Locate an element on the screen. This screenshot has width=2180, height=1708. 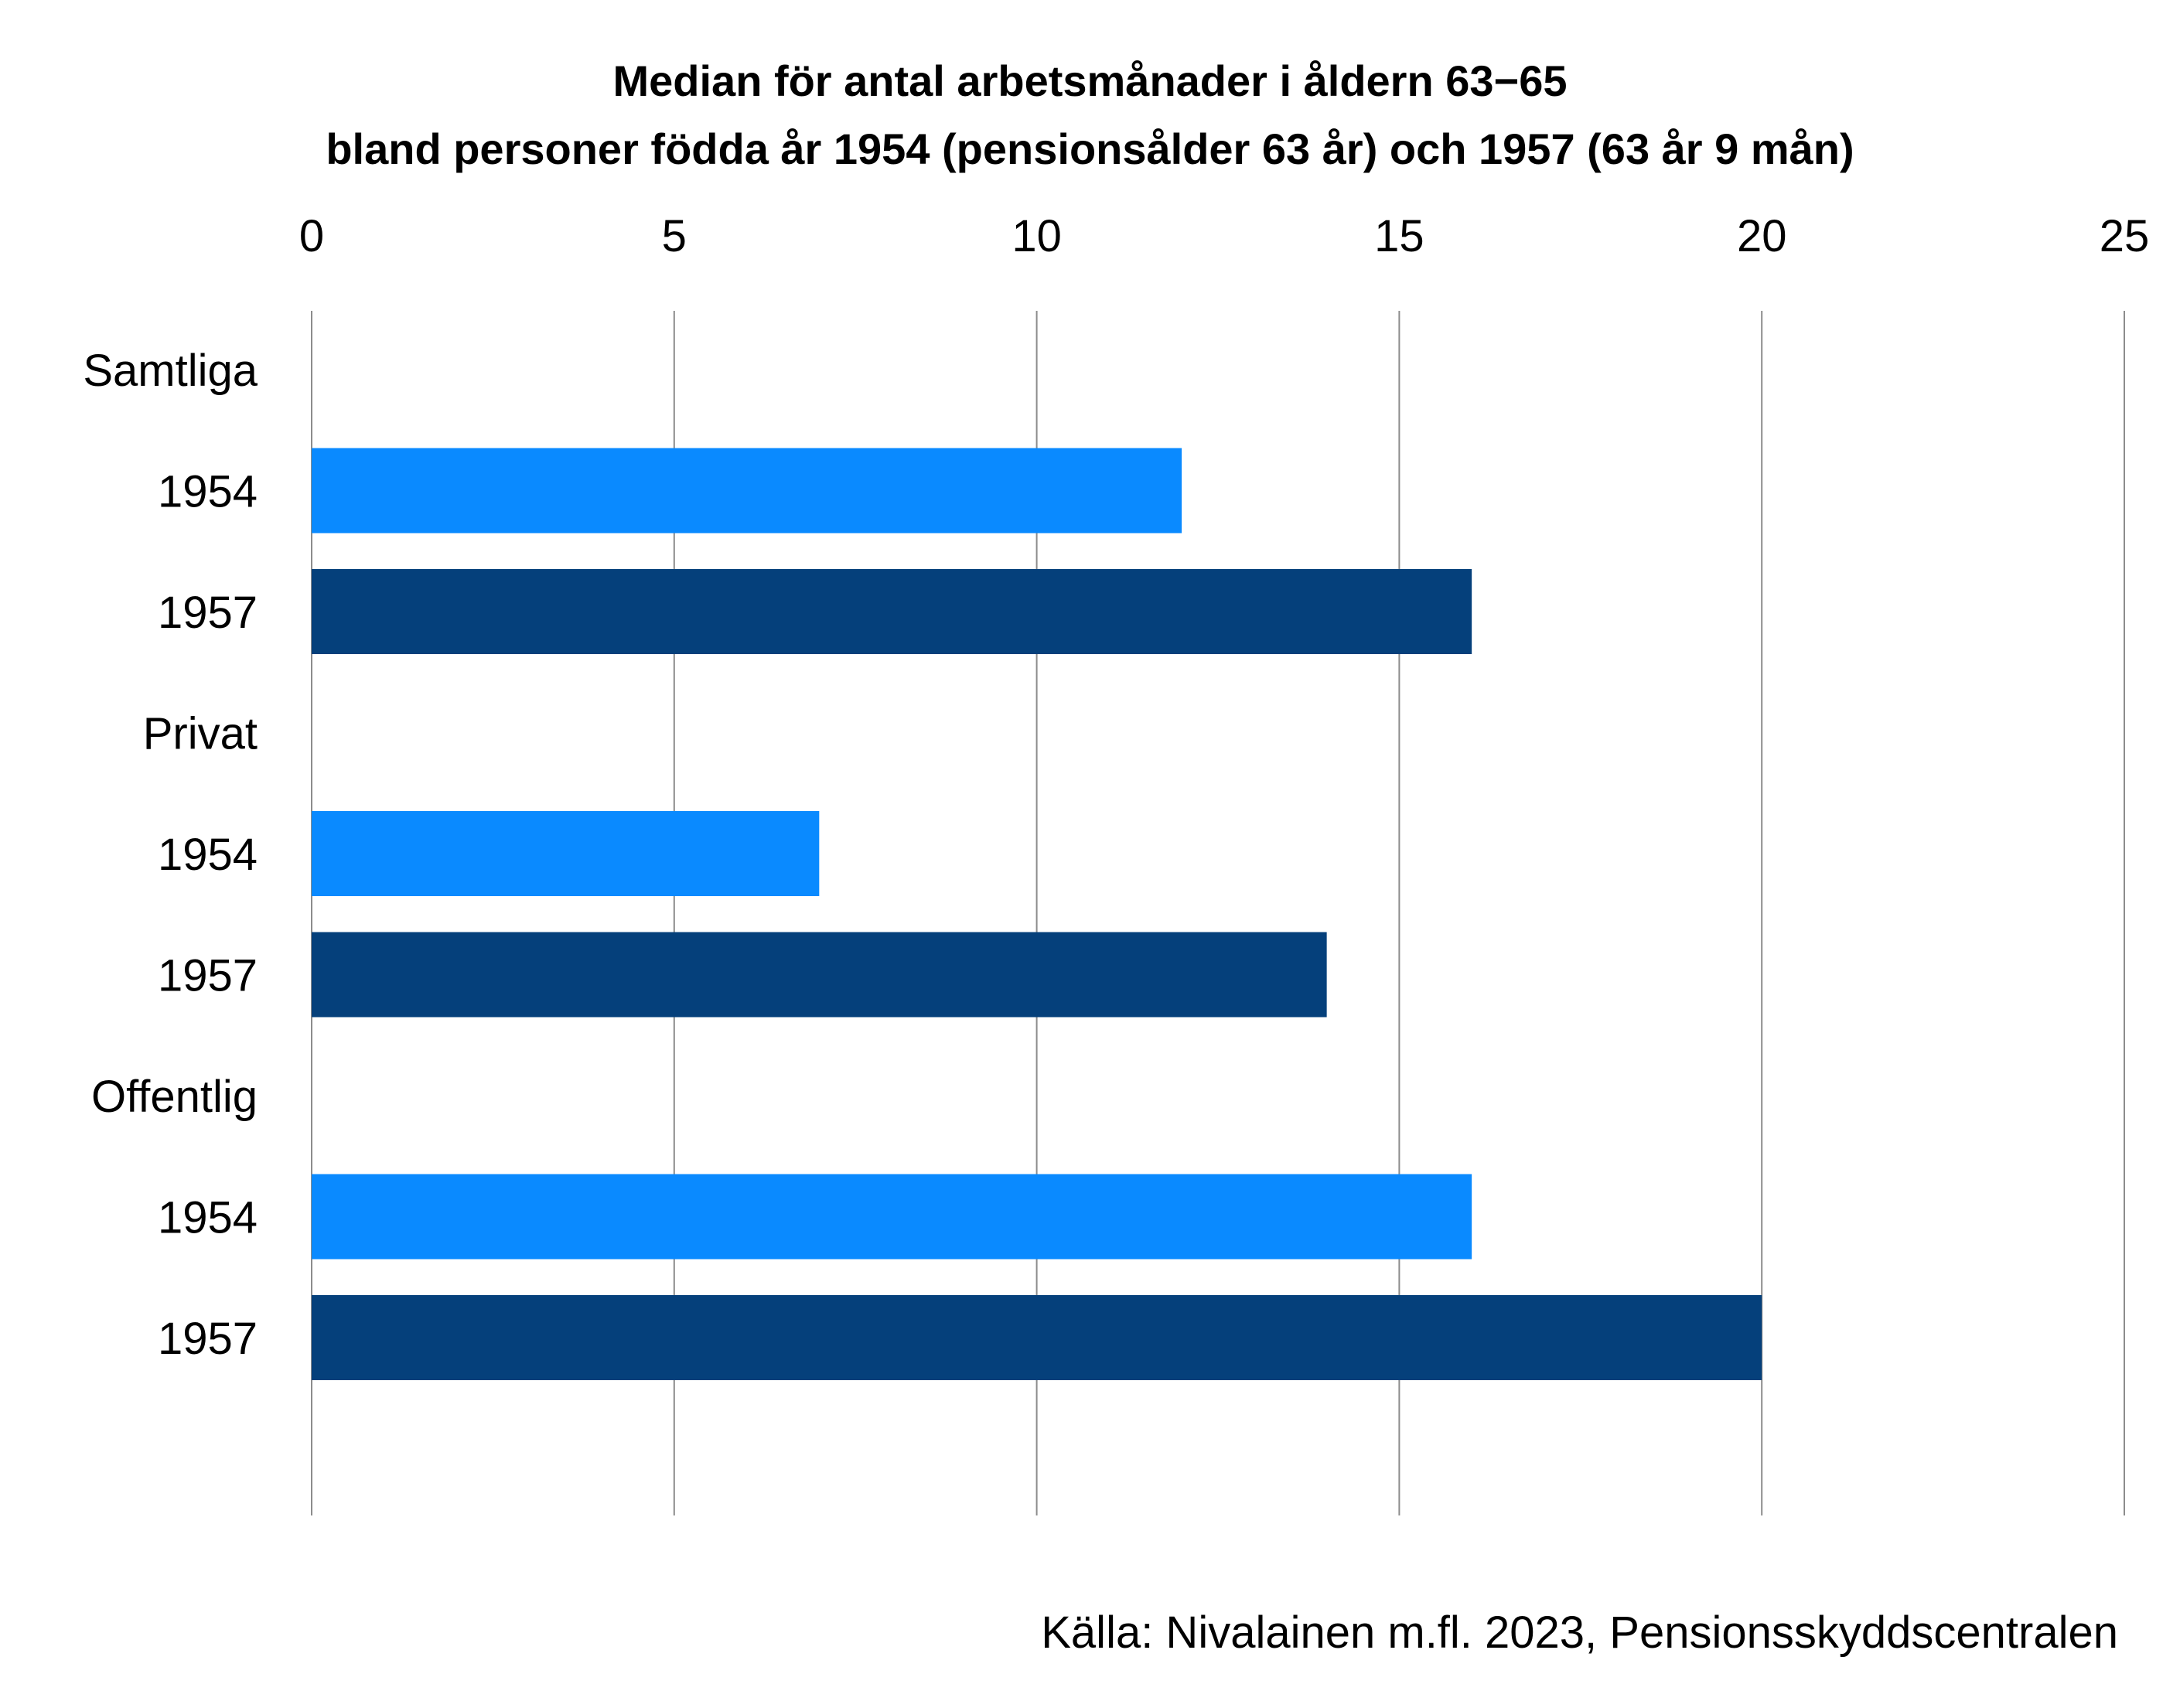
x-tick-label: 20 is located at coordinates (1762, 236).